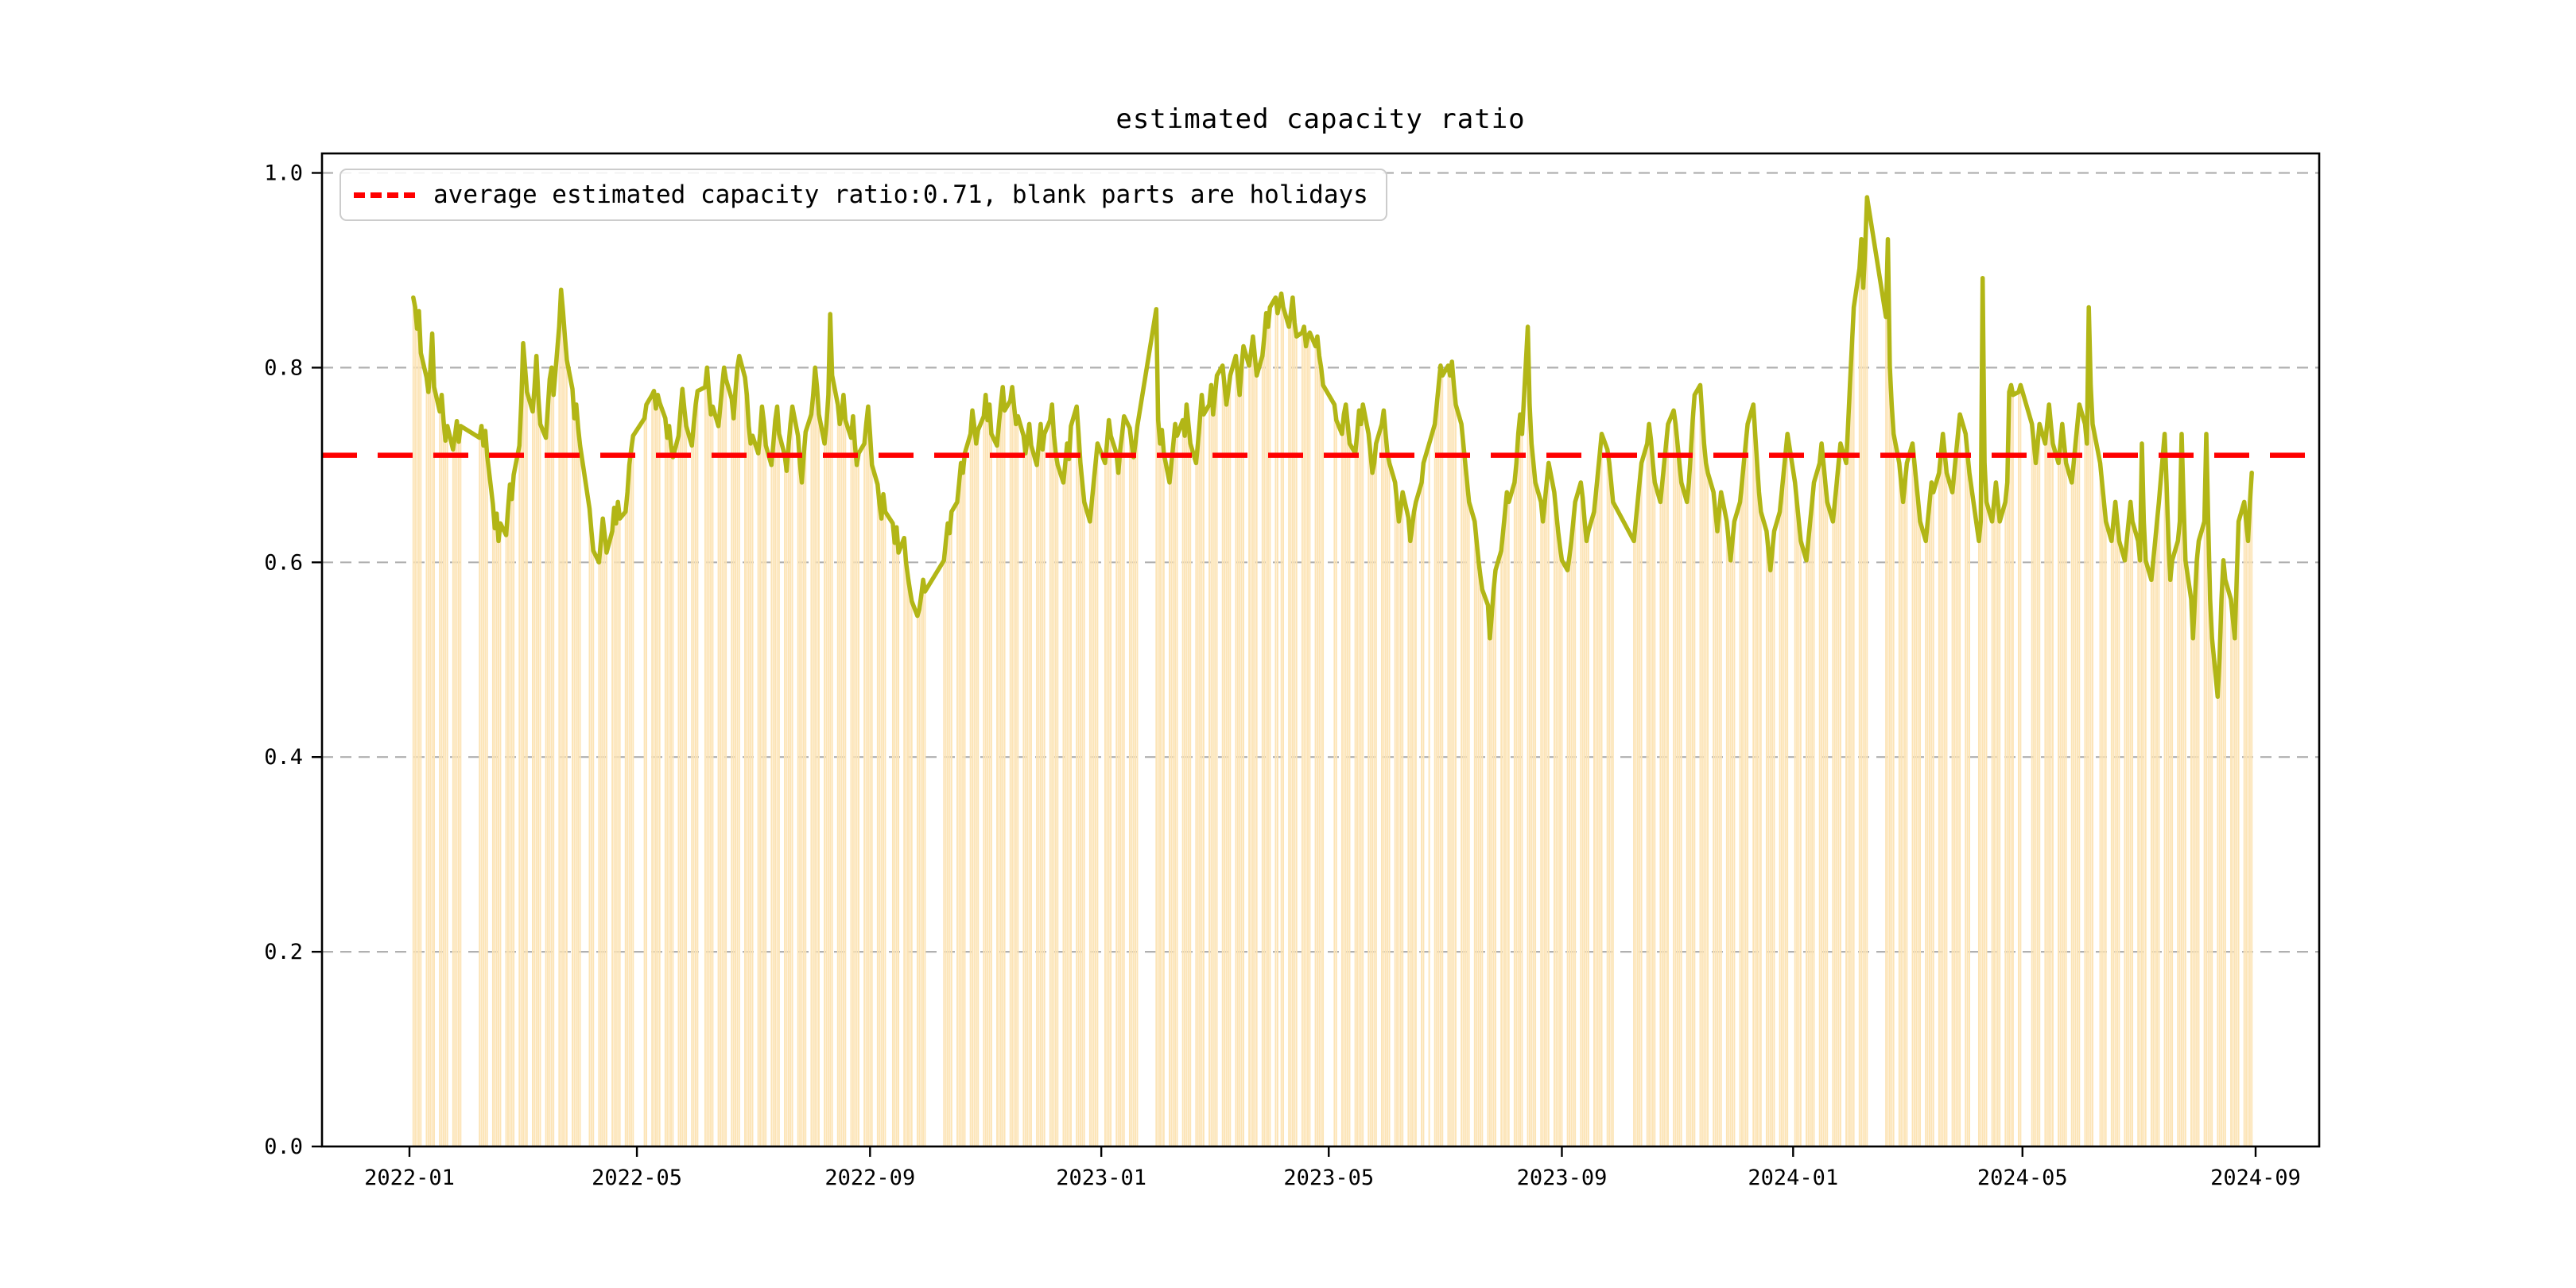 Image resolution: width=2576 pixels, height=1288 pixels. I want to click on y-tick-label: 0.8, so click(283, 367).